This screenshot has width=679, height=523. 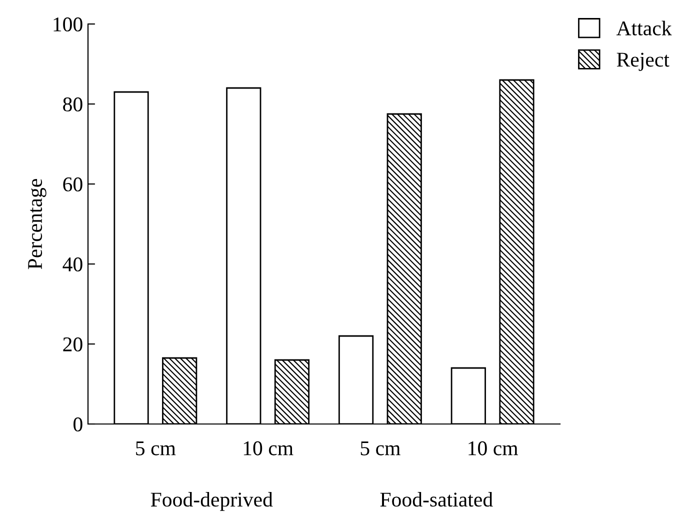 I want to click on y-tick-label: 60, so click(x=72, y=184).